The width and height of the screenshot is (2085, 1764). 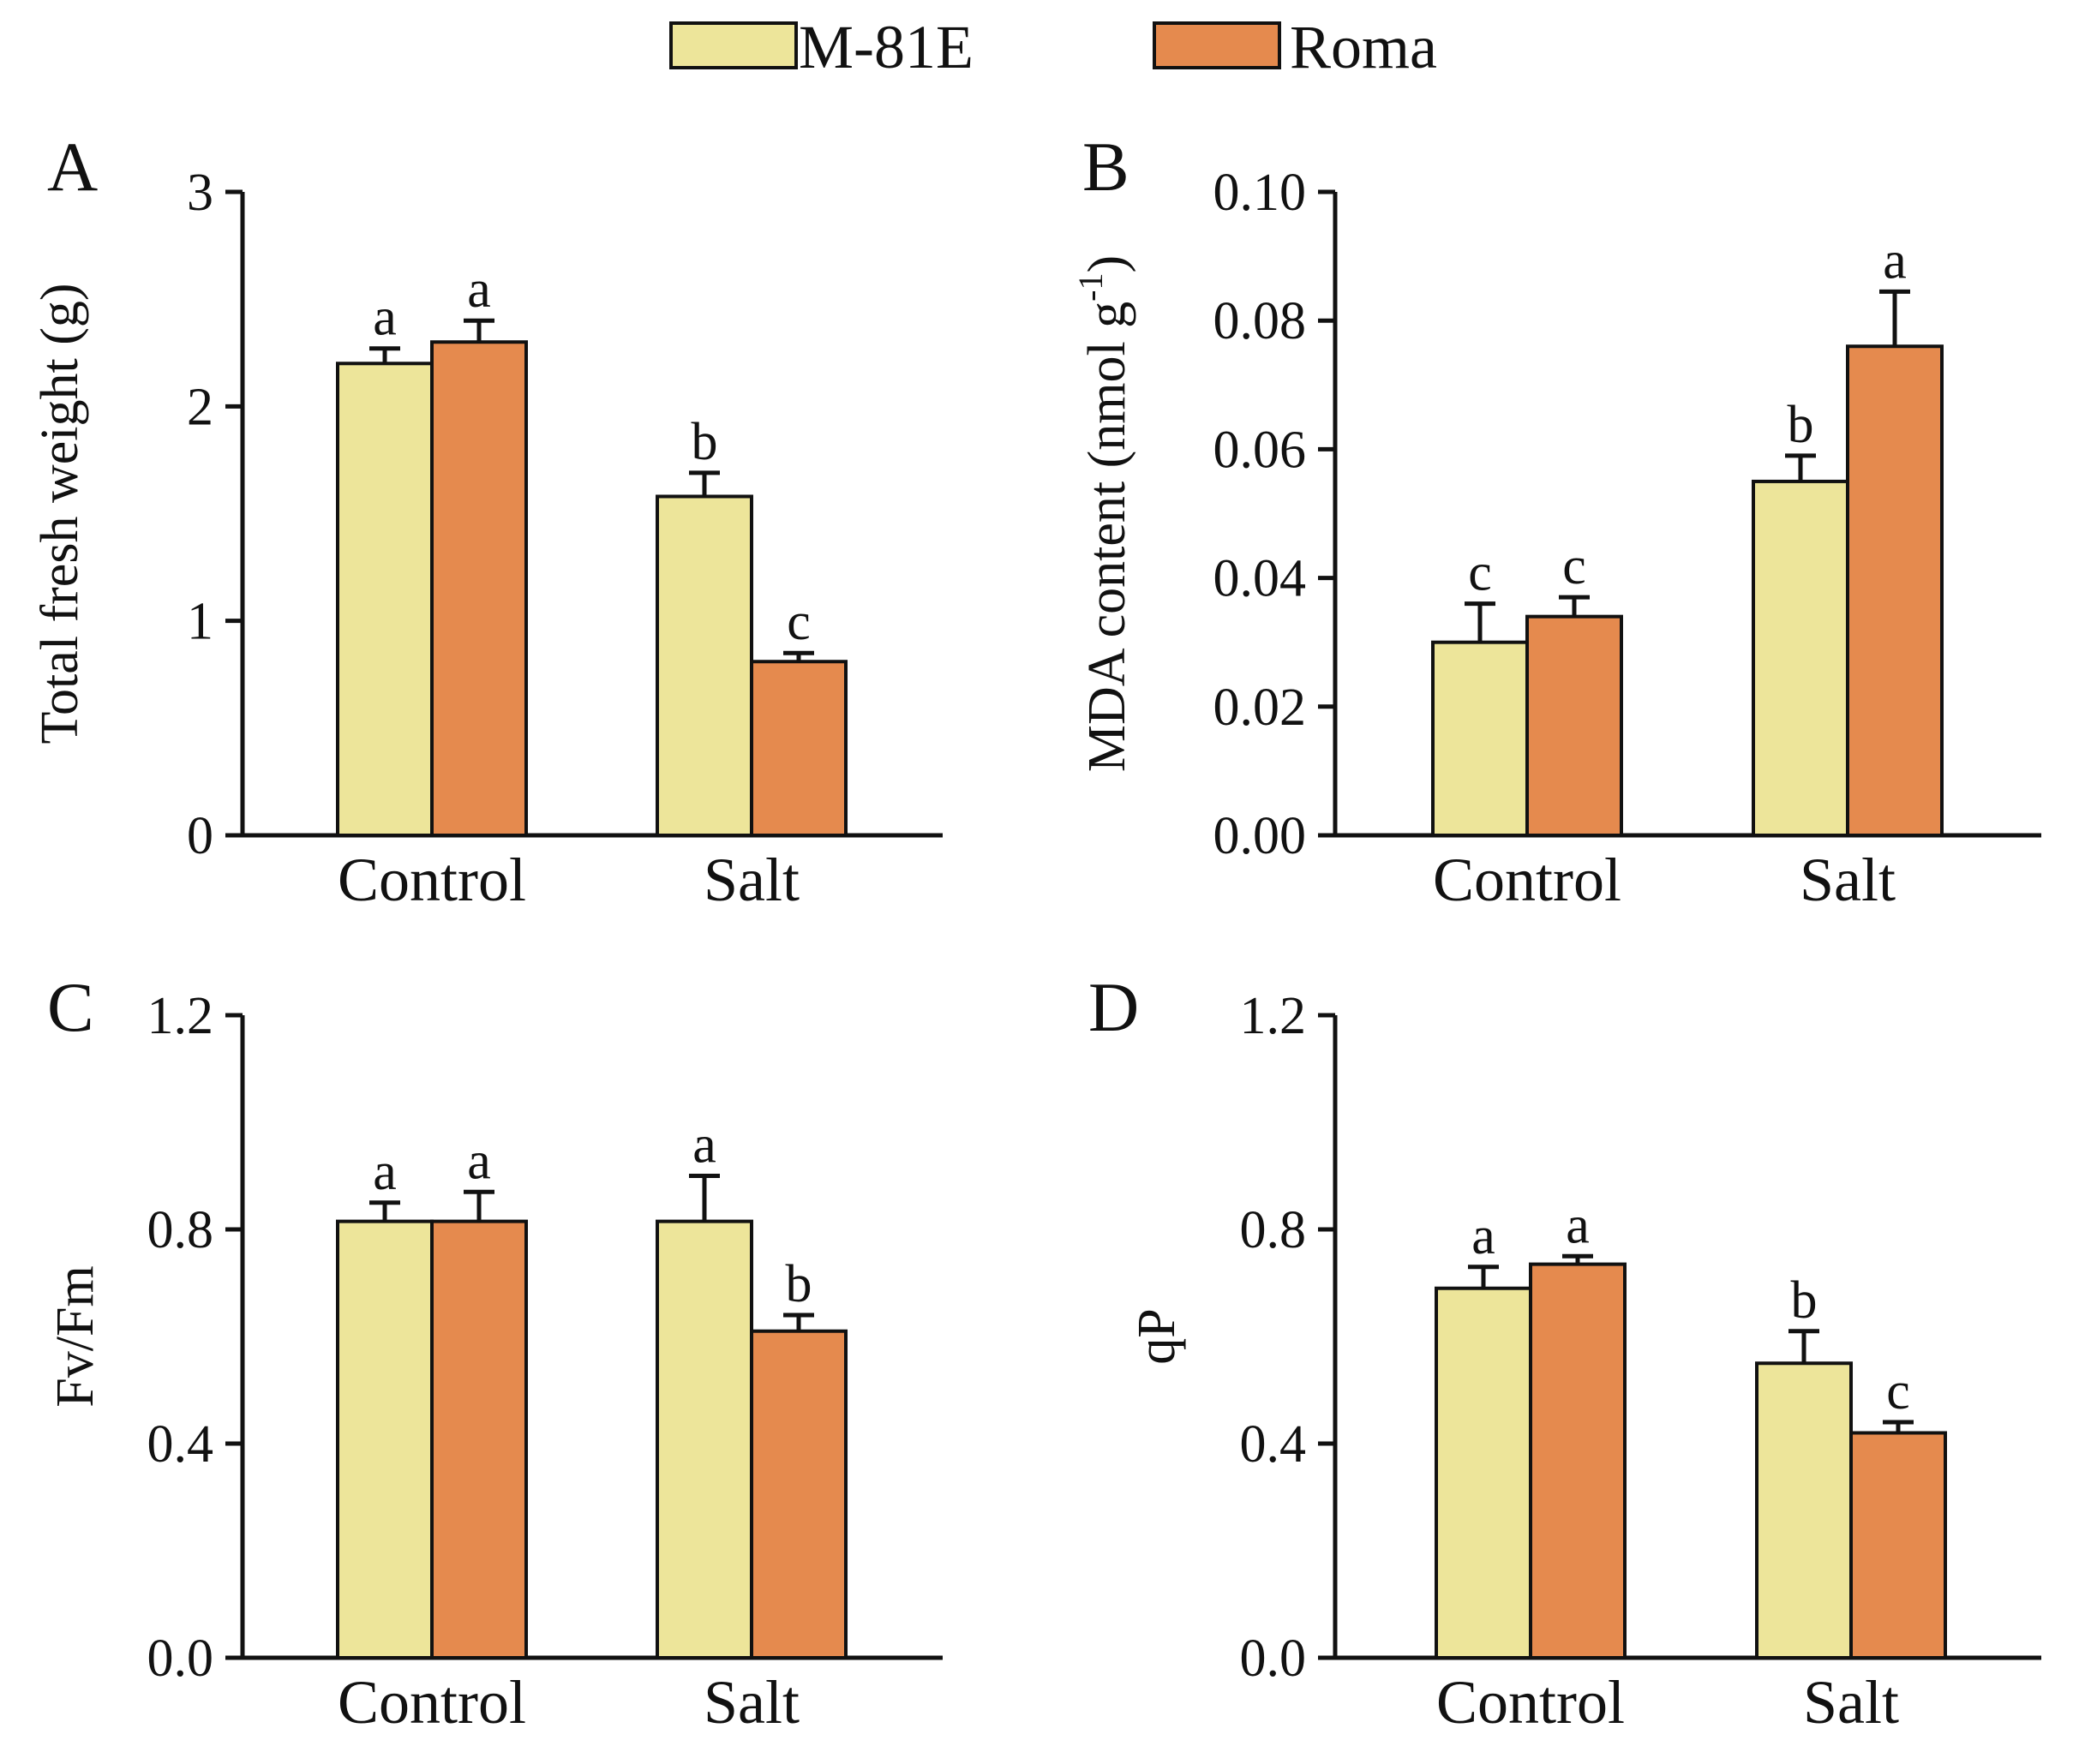 What do you see at coordinates (70, 1007) in the screenshot?
I see `panel-letter: C` at bounding box center [70, 1007].